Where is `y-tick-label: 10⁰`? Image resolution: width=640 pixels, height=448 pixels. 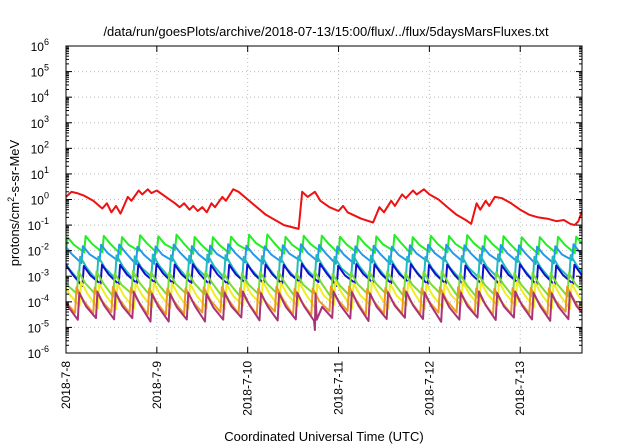 y-tick-label: 10⁰ is located at coordinates (40, 199).